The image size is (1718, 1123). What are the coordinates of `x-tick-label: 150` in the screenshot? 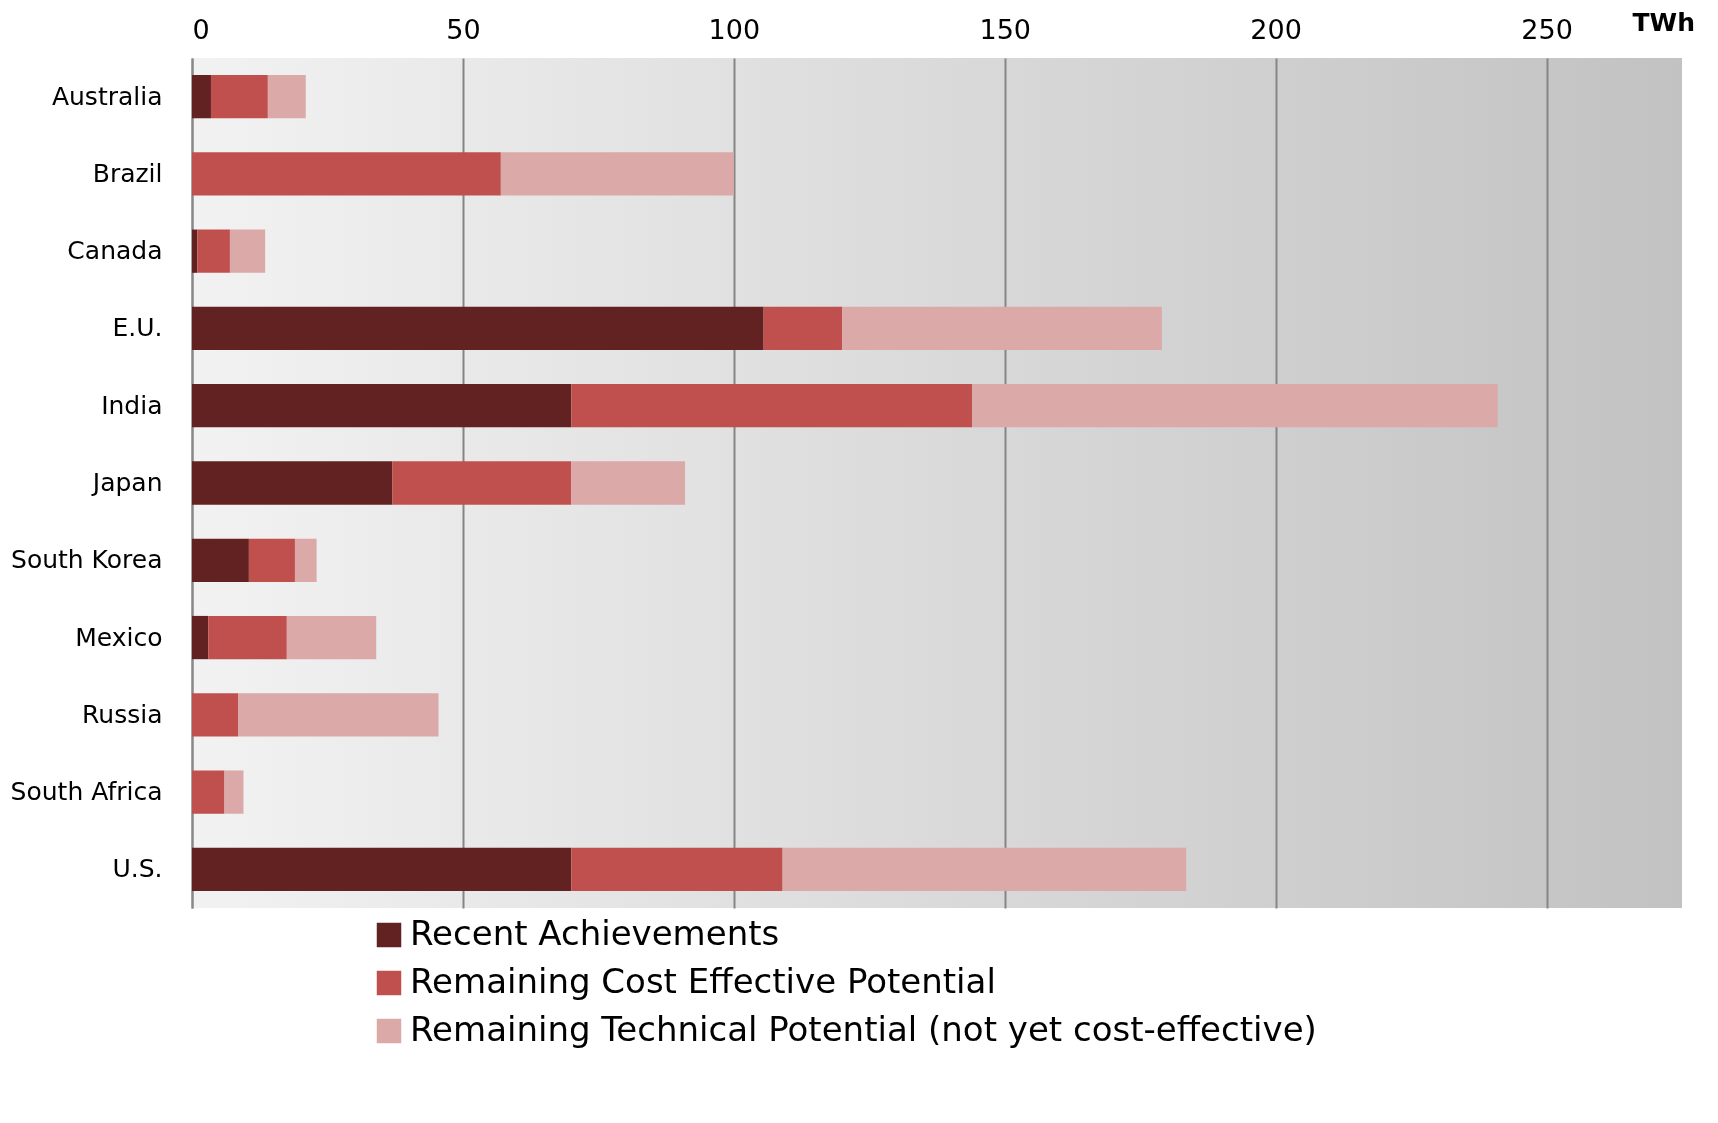 It's located at (1005, 29).